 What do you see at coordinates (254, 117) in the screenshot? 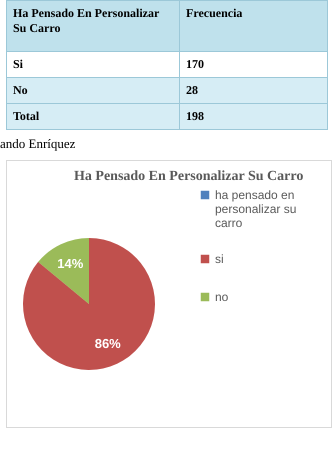
I see `text: 198` at bounding box center [254, 117].